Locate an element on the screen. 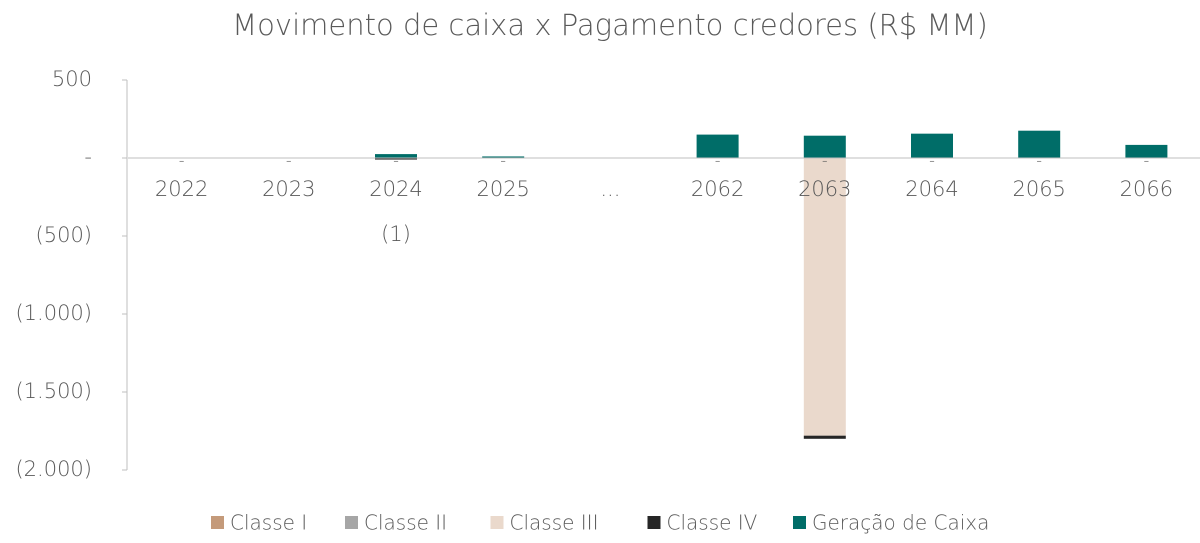 The height and width of the screenshot is (543, 1200). x-tick-label: 2063 is located at coordinates (824, 189).